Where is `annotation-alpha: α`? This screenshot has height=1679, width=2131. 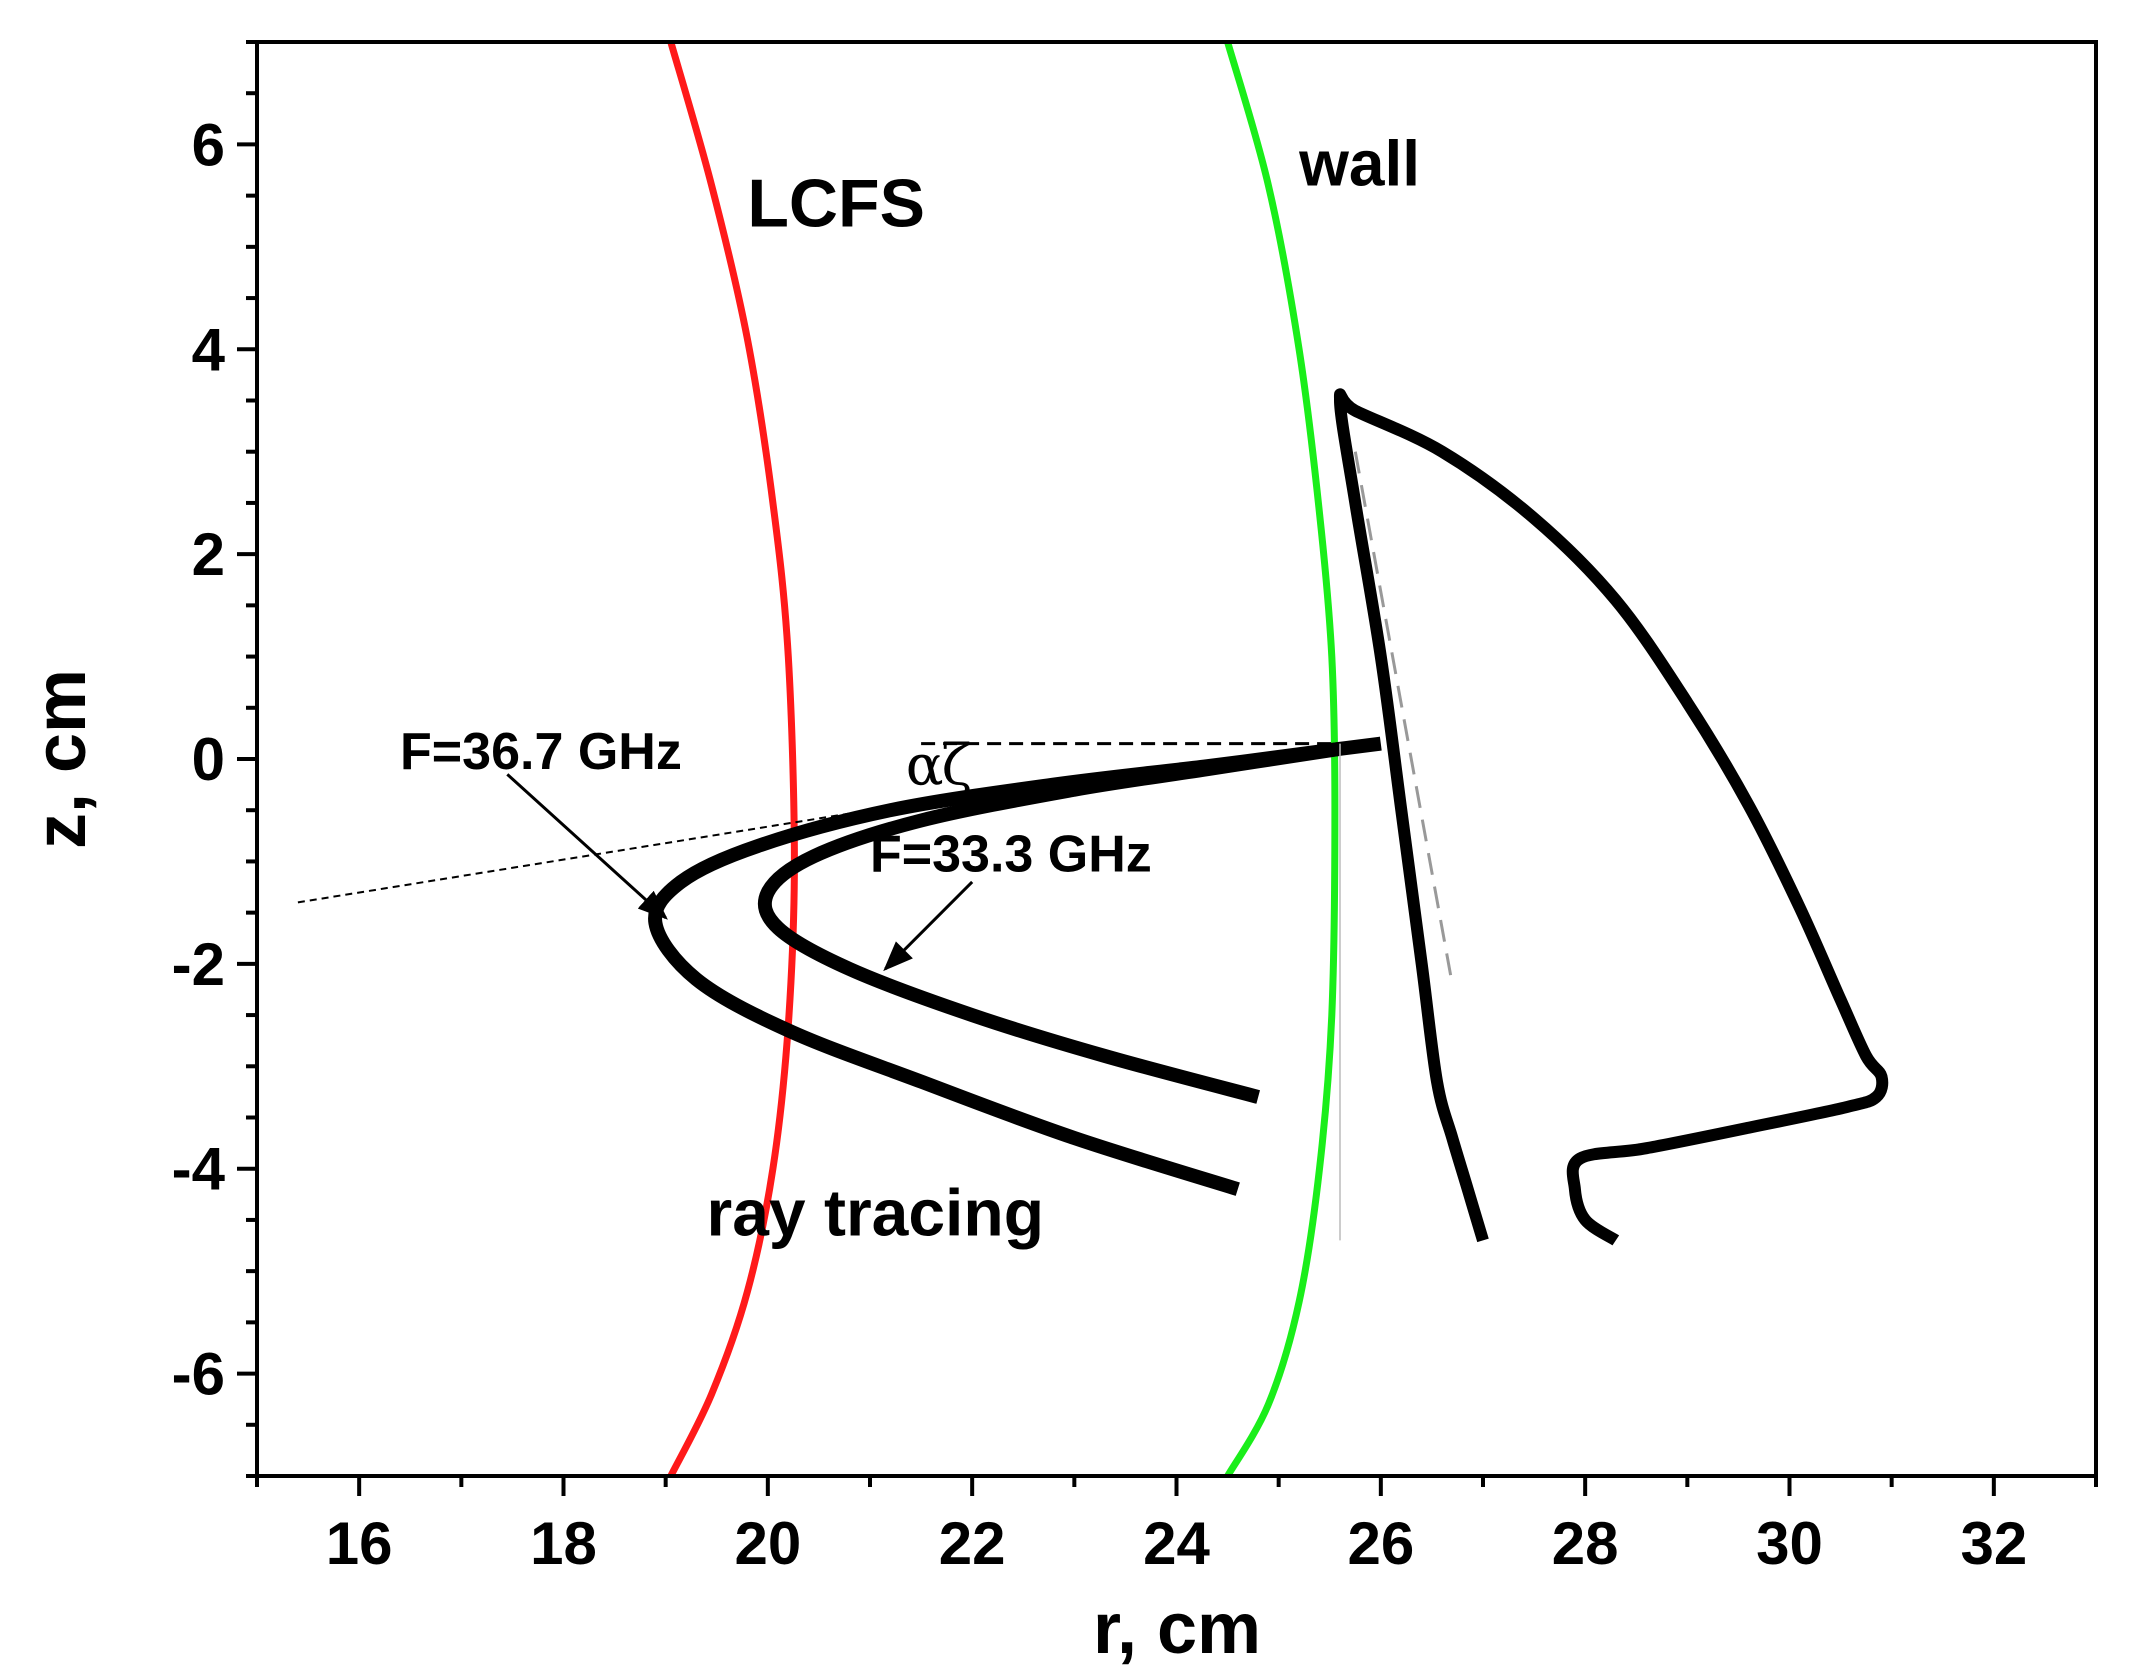
annotation-alpha: α is located at coordinates (925, 766).